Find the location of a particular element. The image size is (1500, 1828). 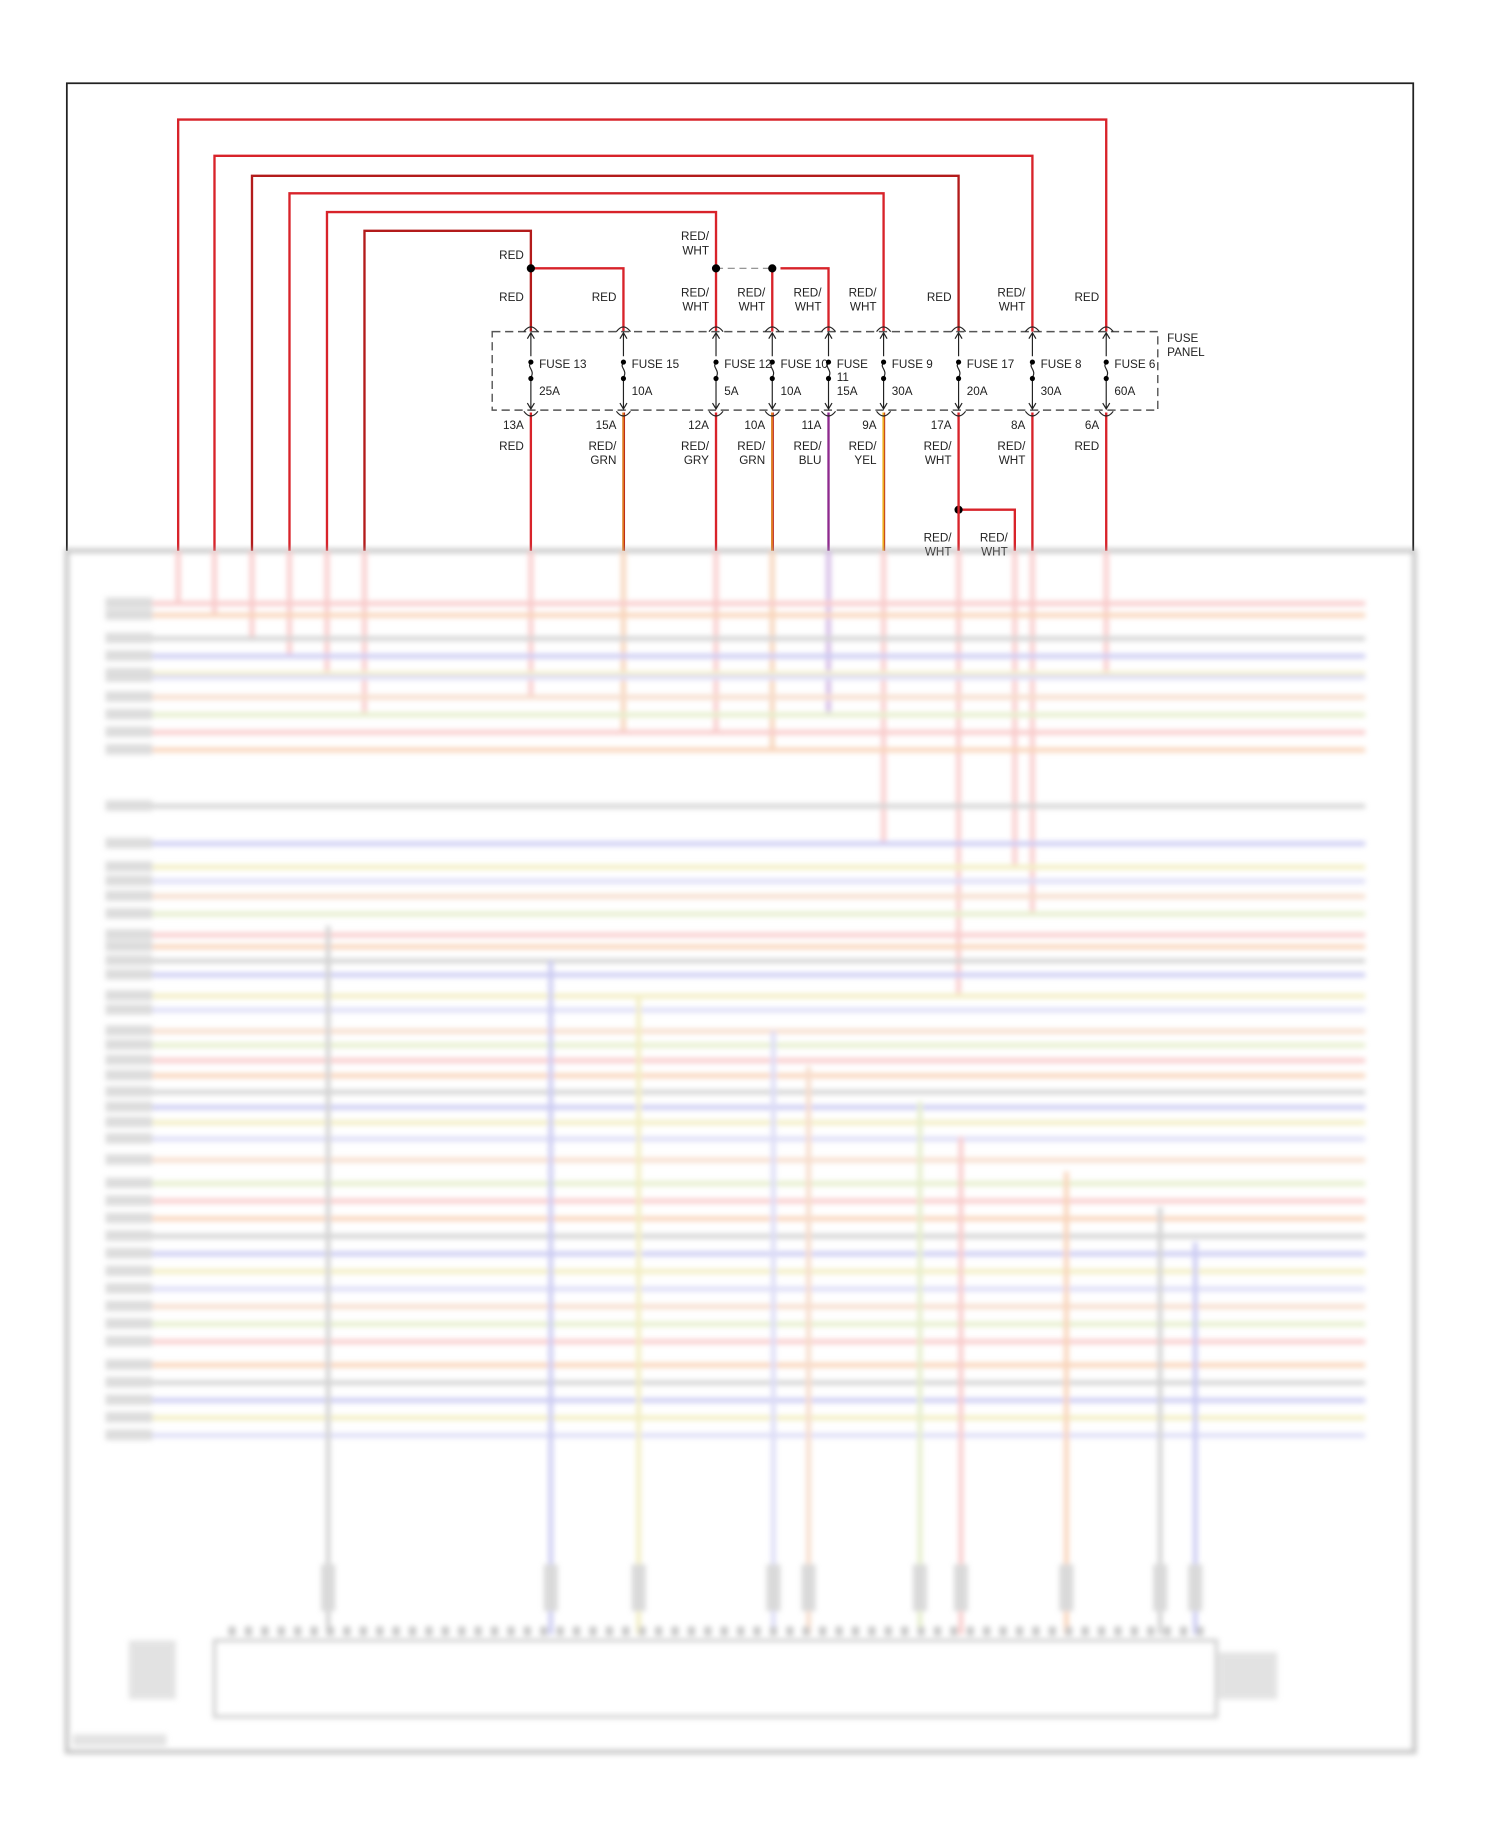

fuse-name: FUSE 17 is located at coordinates (990, 364).